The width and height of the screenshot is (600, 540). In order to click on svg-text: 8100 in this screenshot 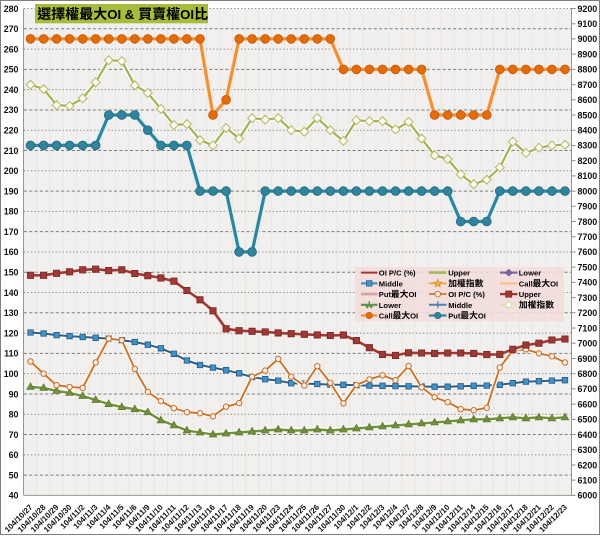, I will do `click(588, 176)`.